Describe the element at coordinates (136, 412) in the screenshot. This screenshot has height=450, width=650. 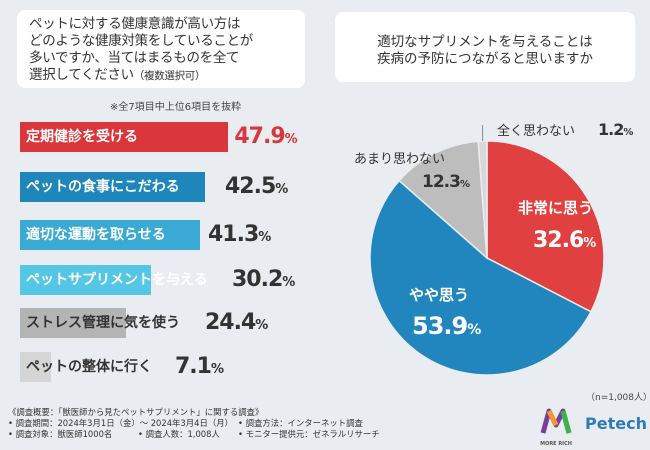
I see `footer-title: 《調査概要：「獣医師から見たペットサプリメント」に関する調査》` at that location.